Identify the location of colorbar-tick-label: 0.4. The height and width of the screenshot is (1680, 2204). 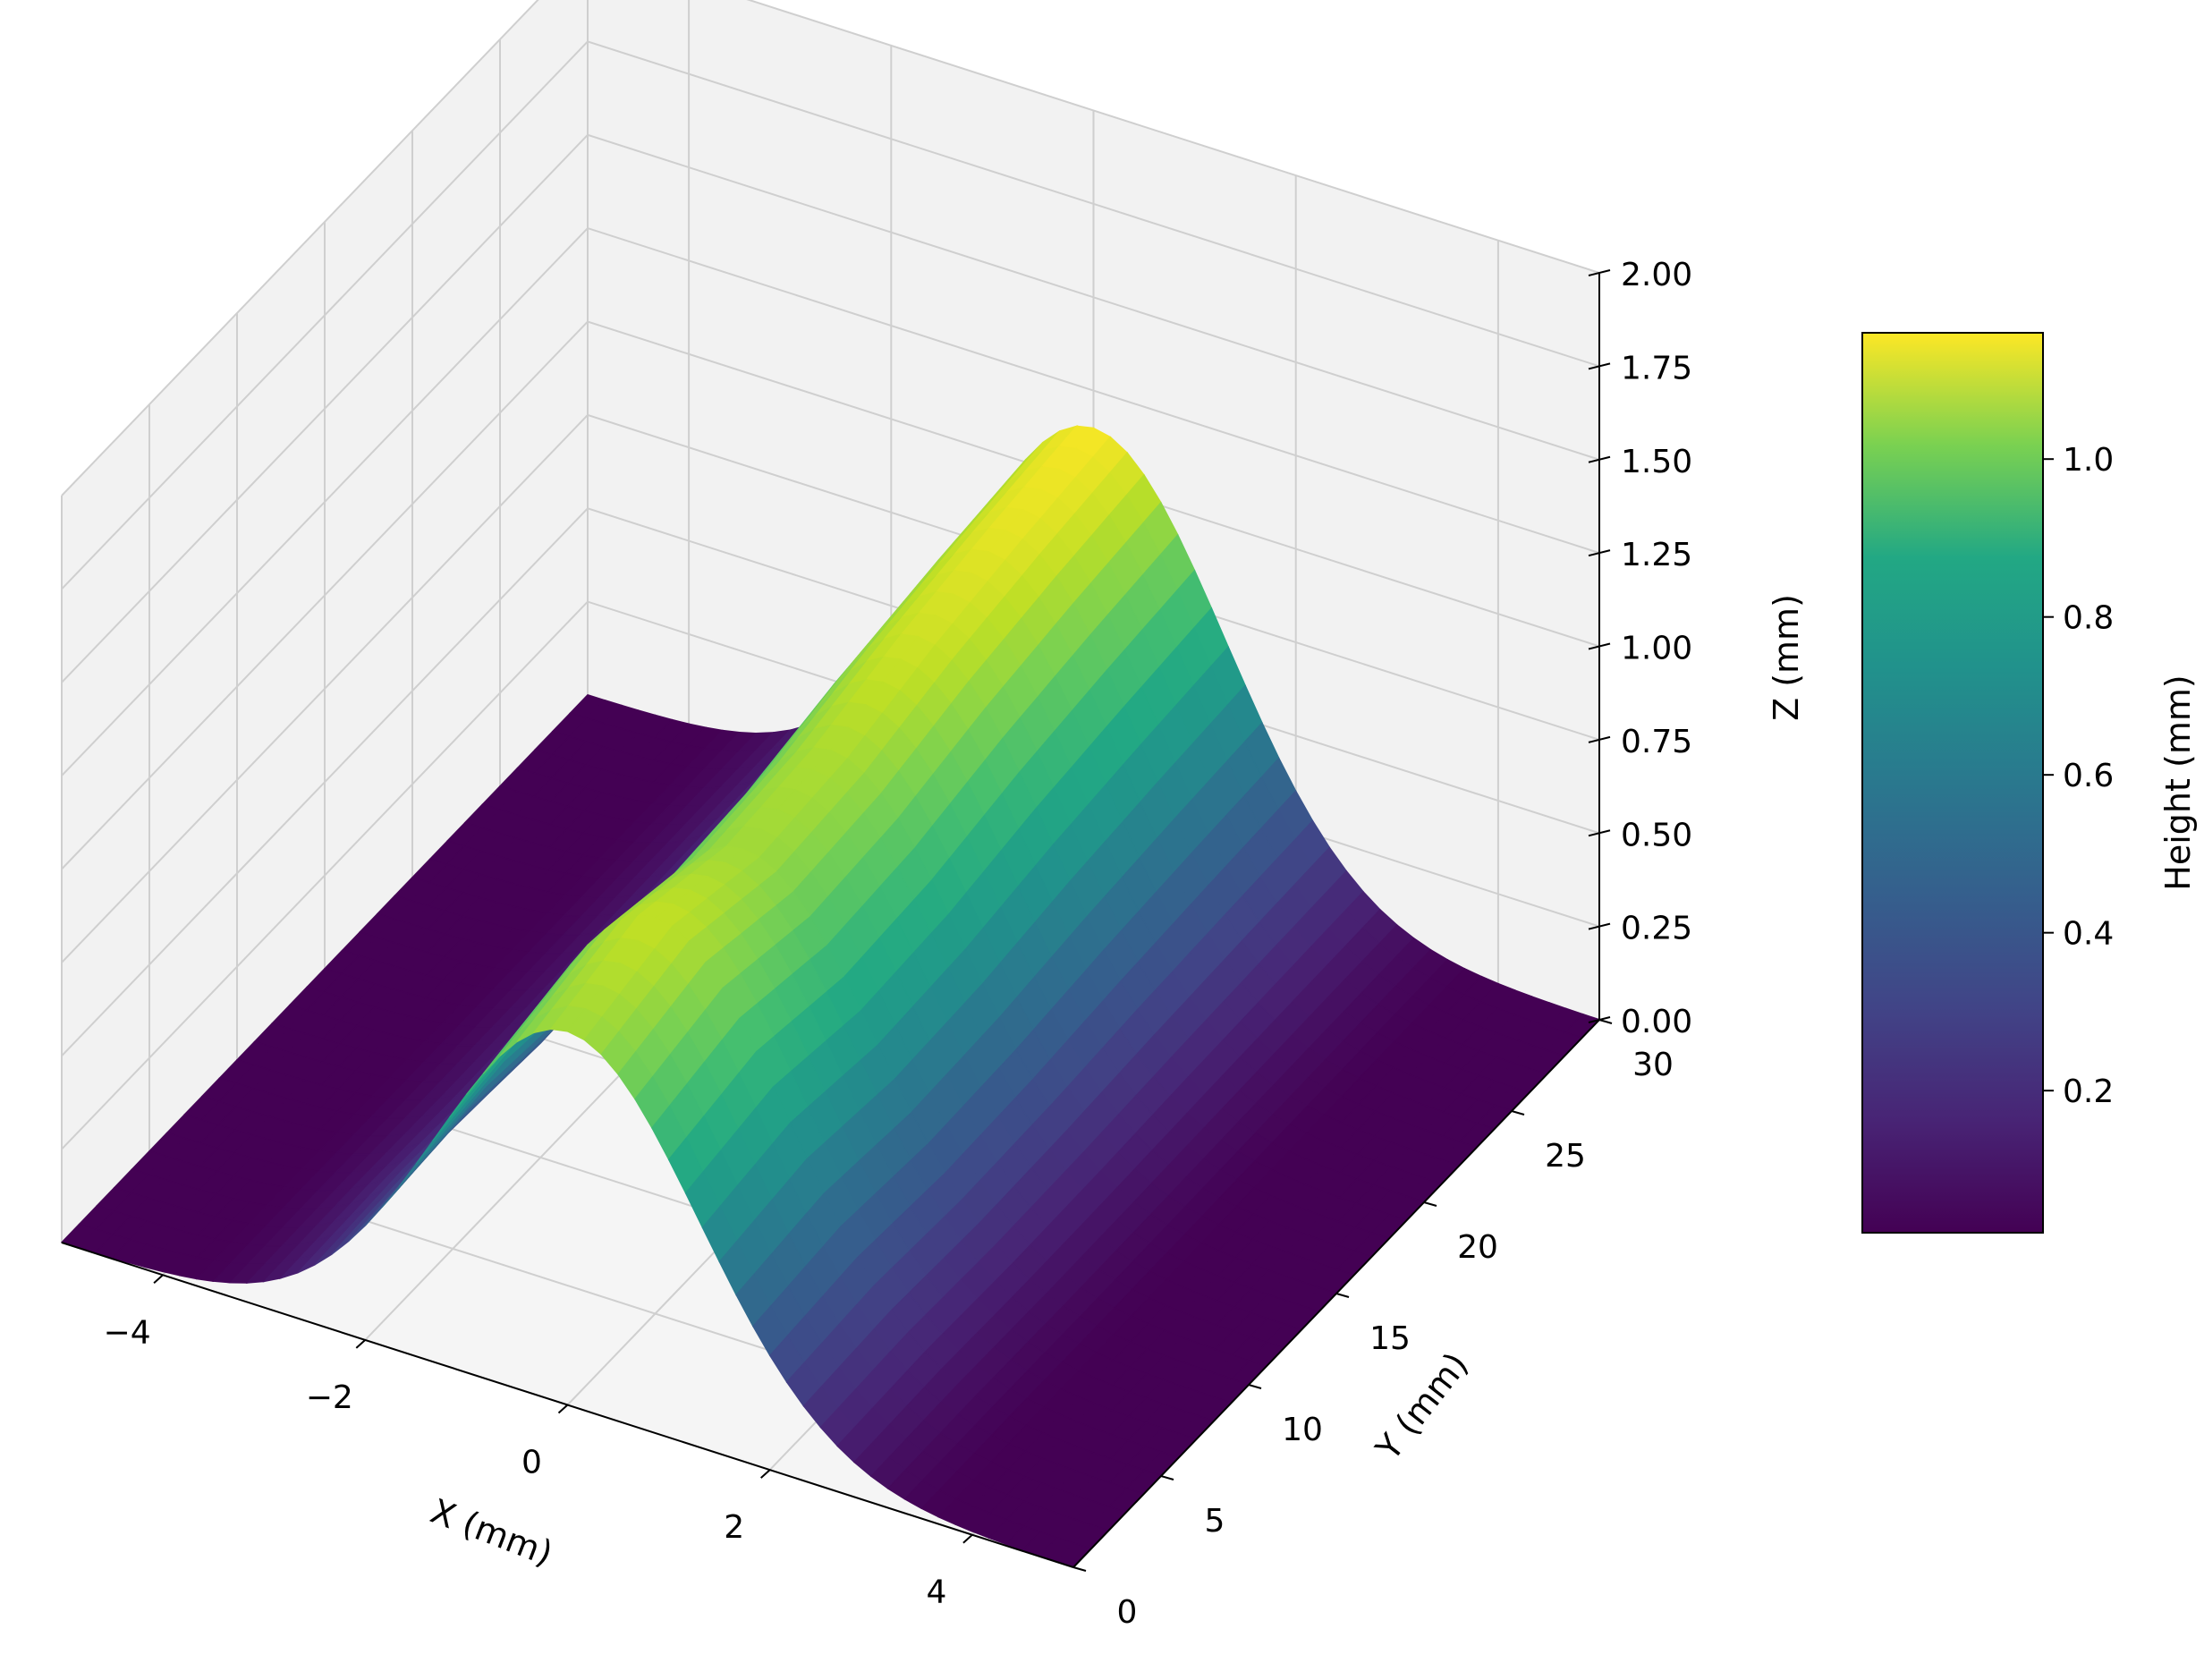
(2088, 934).